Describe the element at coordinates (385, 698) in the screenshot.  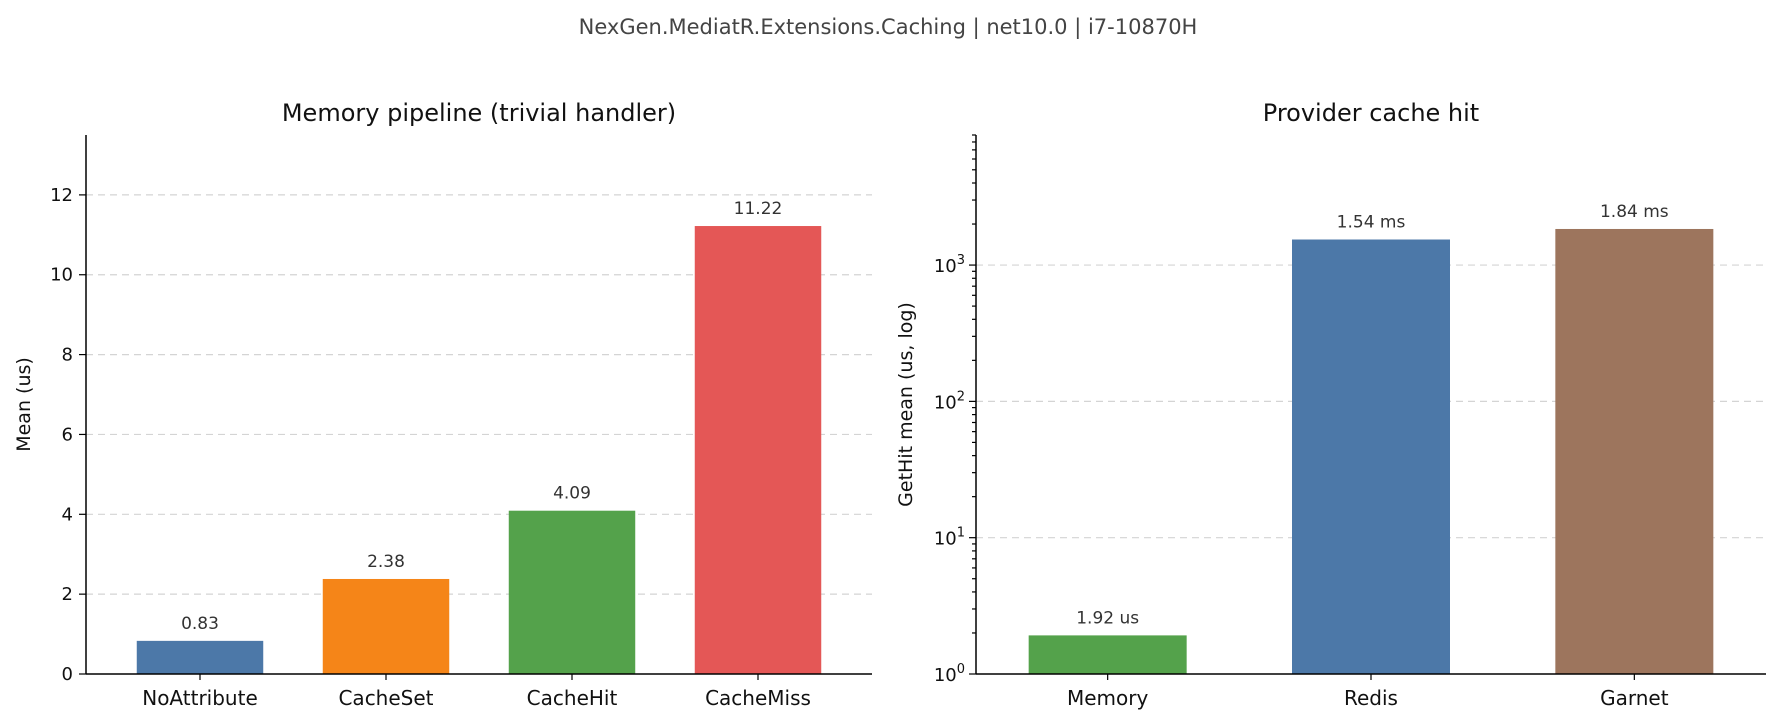
I see `x-tick-label-cacheset: CacheSet` at that location.